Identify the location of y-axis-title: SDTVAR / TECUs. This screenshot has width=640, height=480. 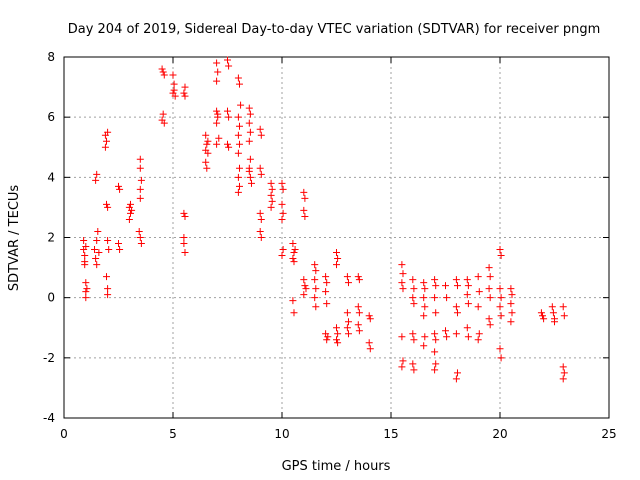
(14, 238).